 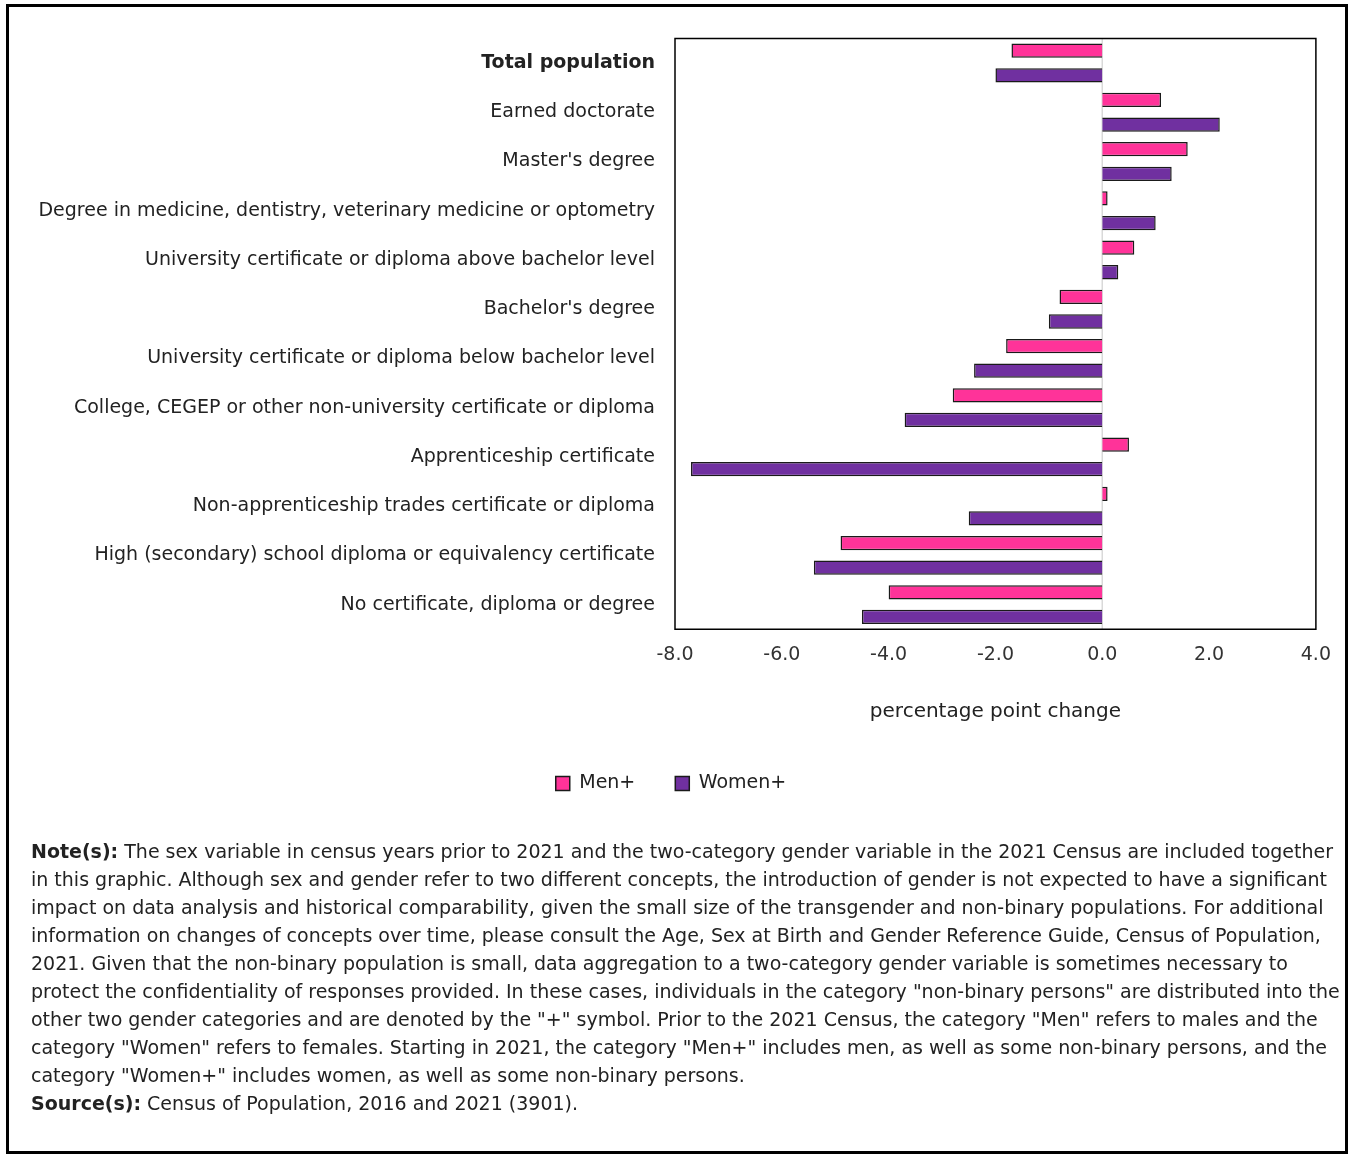 What do you see at coordinates (400, 257) in the screenshot?
I see `y-tick-label: University certificate or diploma above bachelor level` at bounding box center [400, 257].